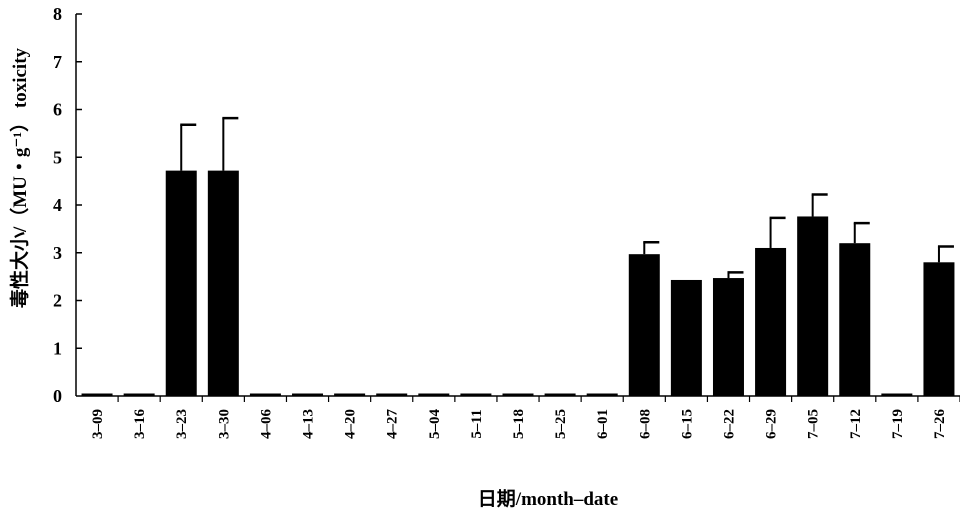 This screenshot has width=960, height=518. What do you see at coordinates (98, 424) in the screenshot?
I see `x-tick-label: 3–09` at bounding box center [98, 424].